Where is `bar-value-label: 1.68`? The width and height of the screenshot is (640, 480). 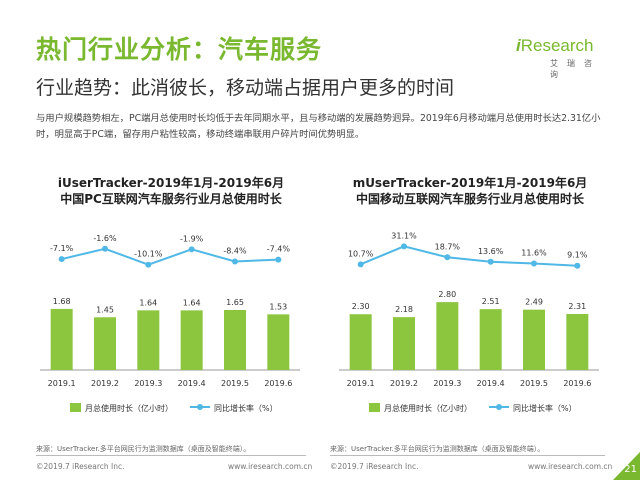
bar-value-label: 1.68 is located at coordinates (62, 301).